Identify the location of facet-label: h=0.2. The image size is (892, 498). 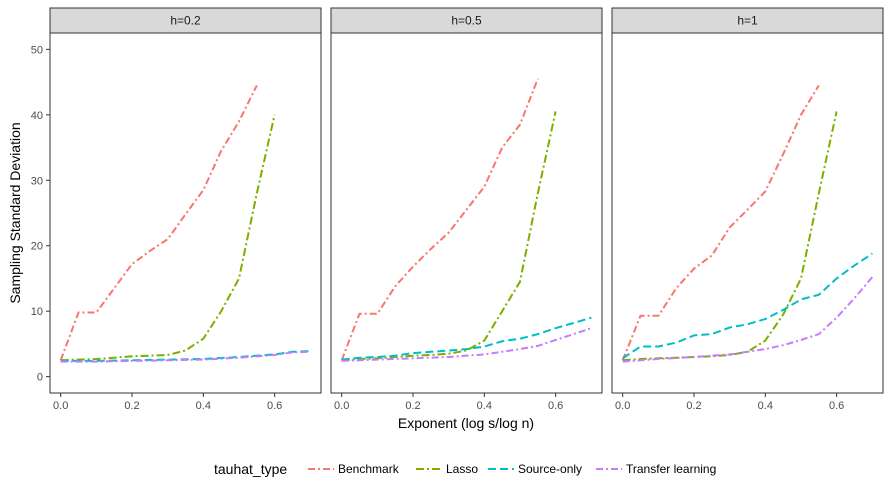
(185, 21).